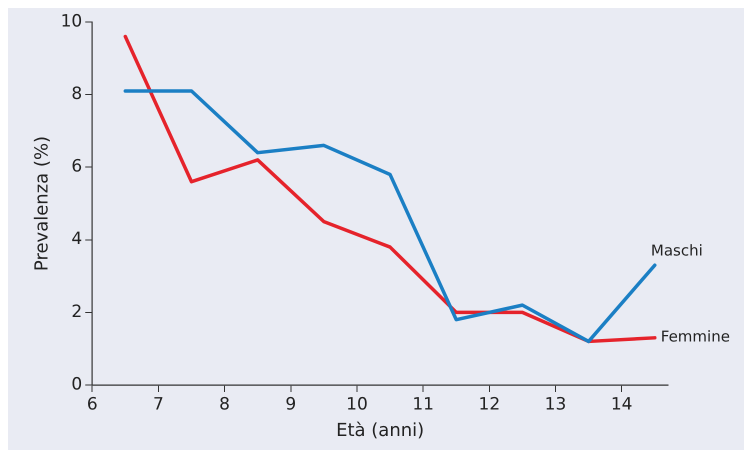  I want to click on y-tick-label: 4, so click(76, 239).